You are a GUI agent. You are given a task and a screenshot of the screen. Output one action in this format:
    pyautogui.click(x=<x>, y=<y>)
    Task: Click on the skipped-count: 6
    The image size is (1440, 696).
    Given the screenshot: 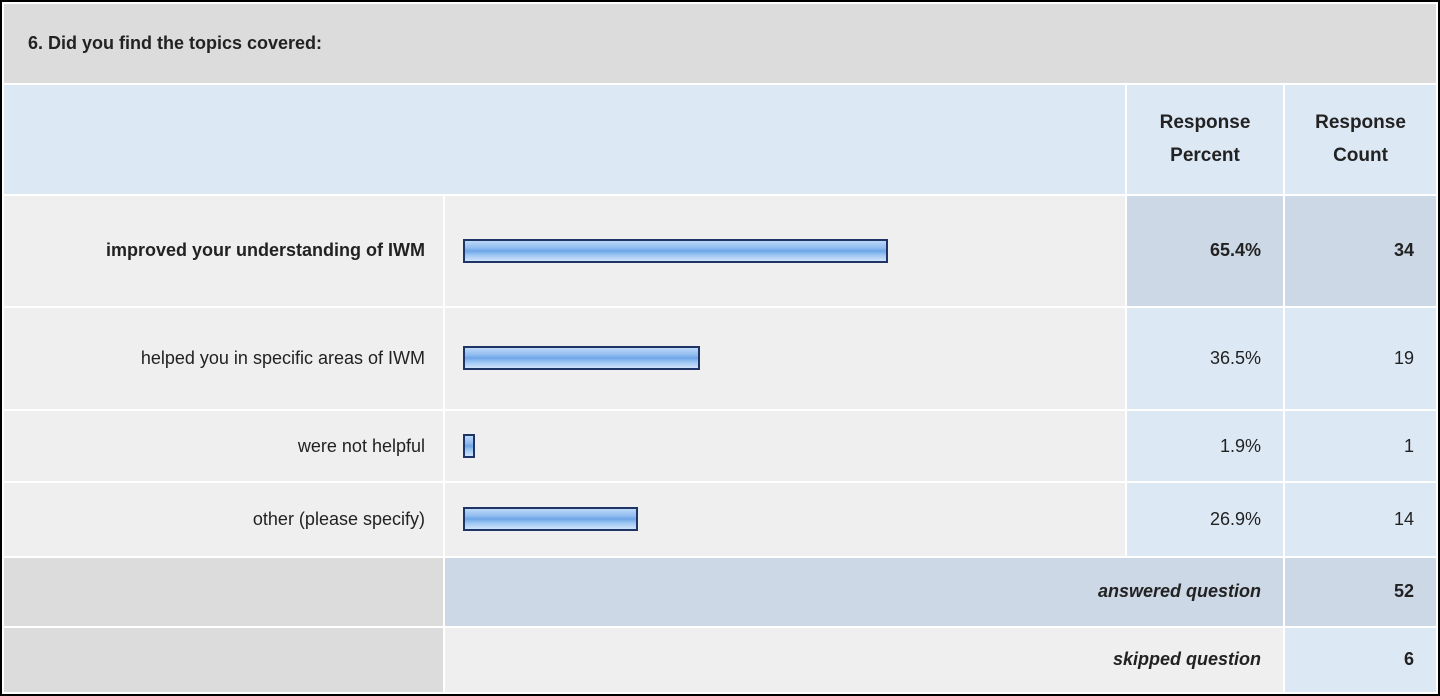 What is the action you would take?
    pyautogui.click(x=1360, y=660)
    